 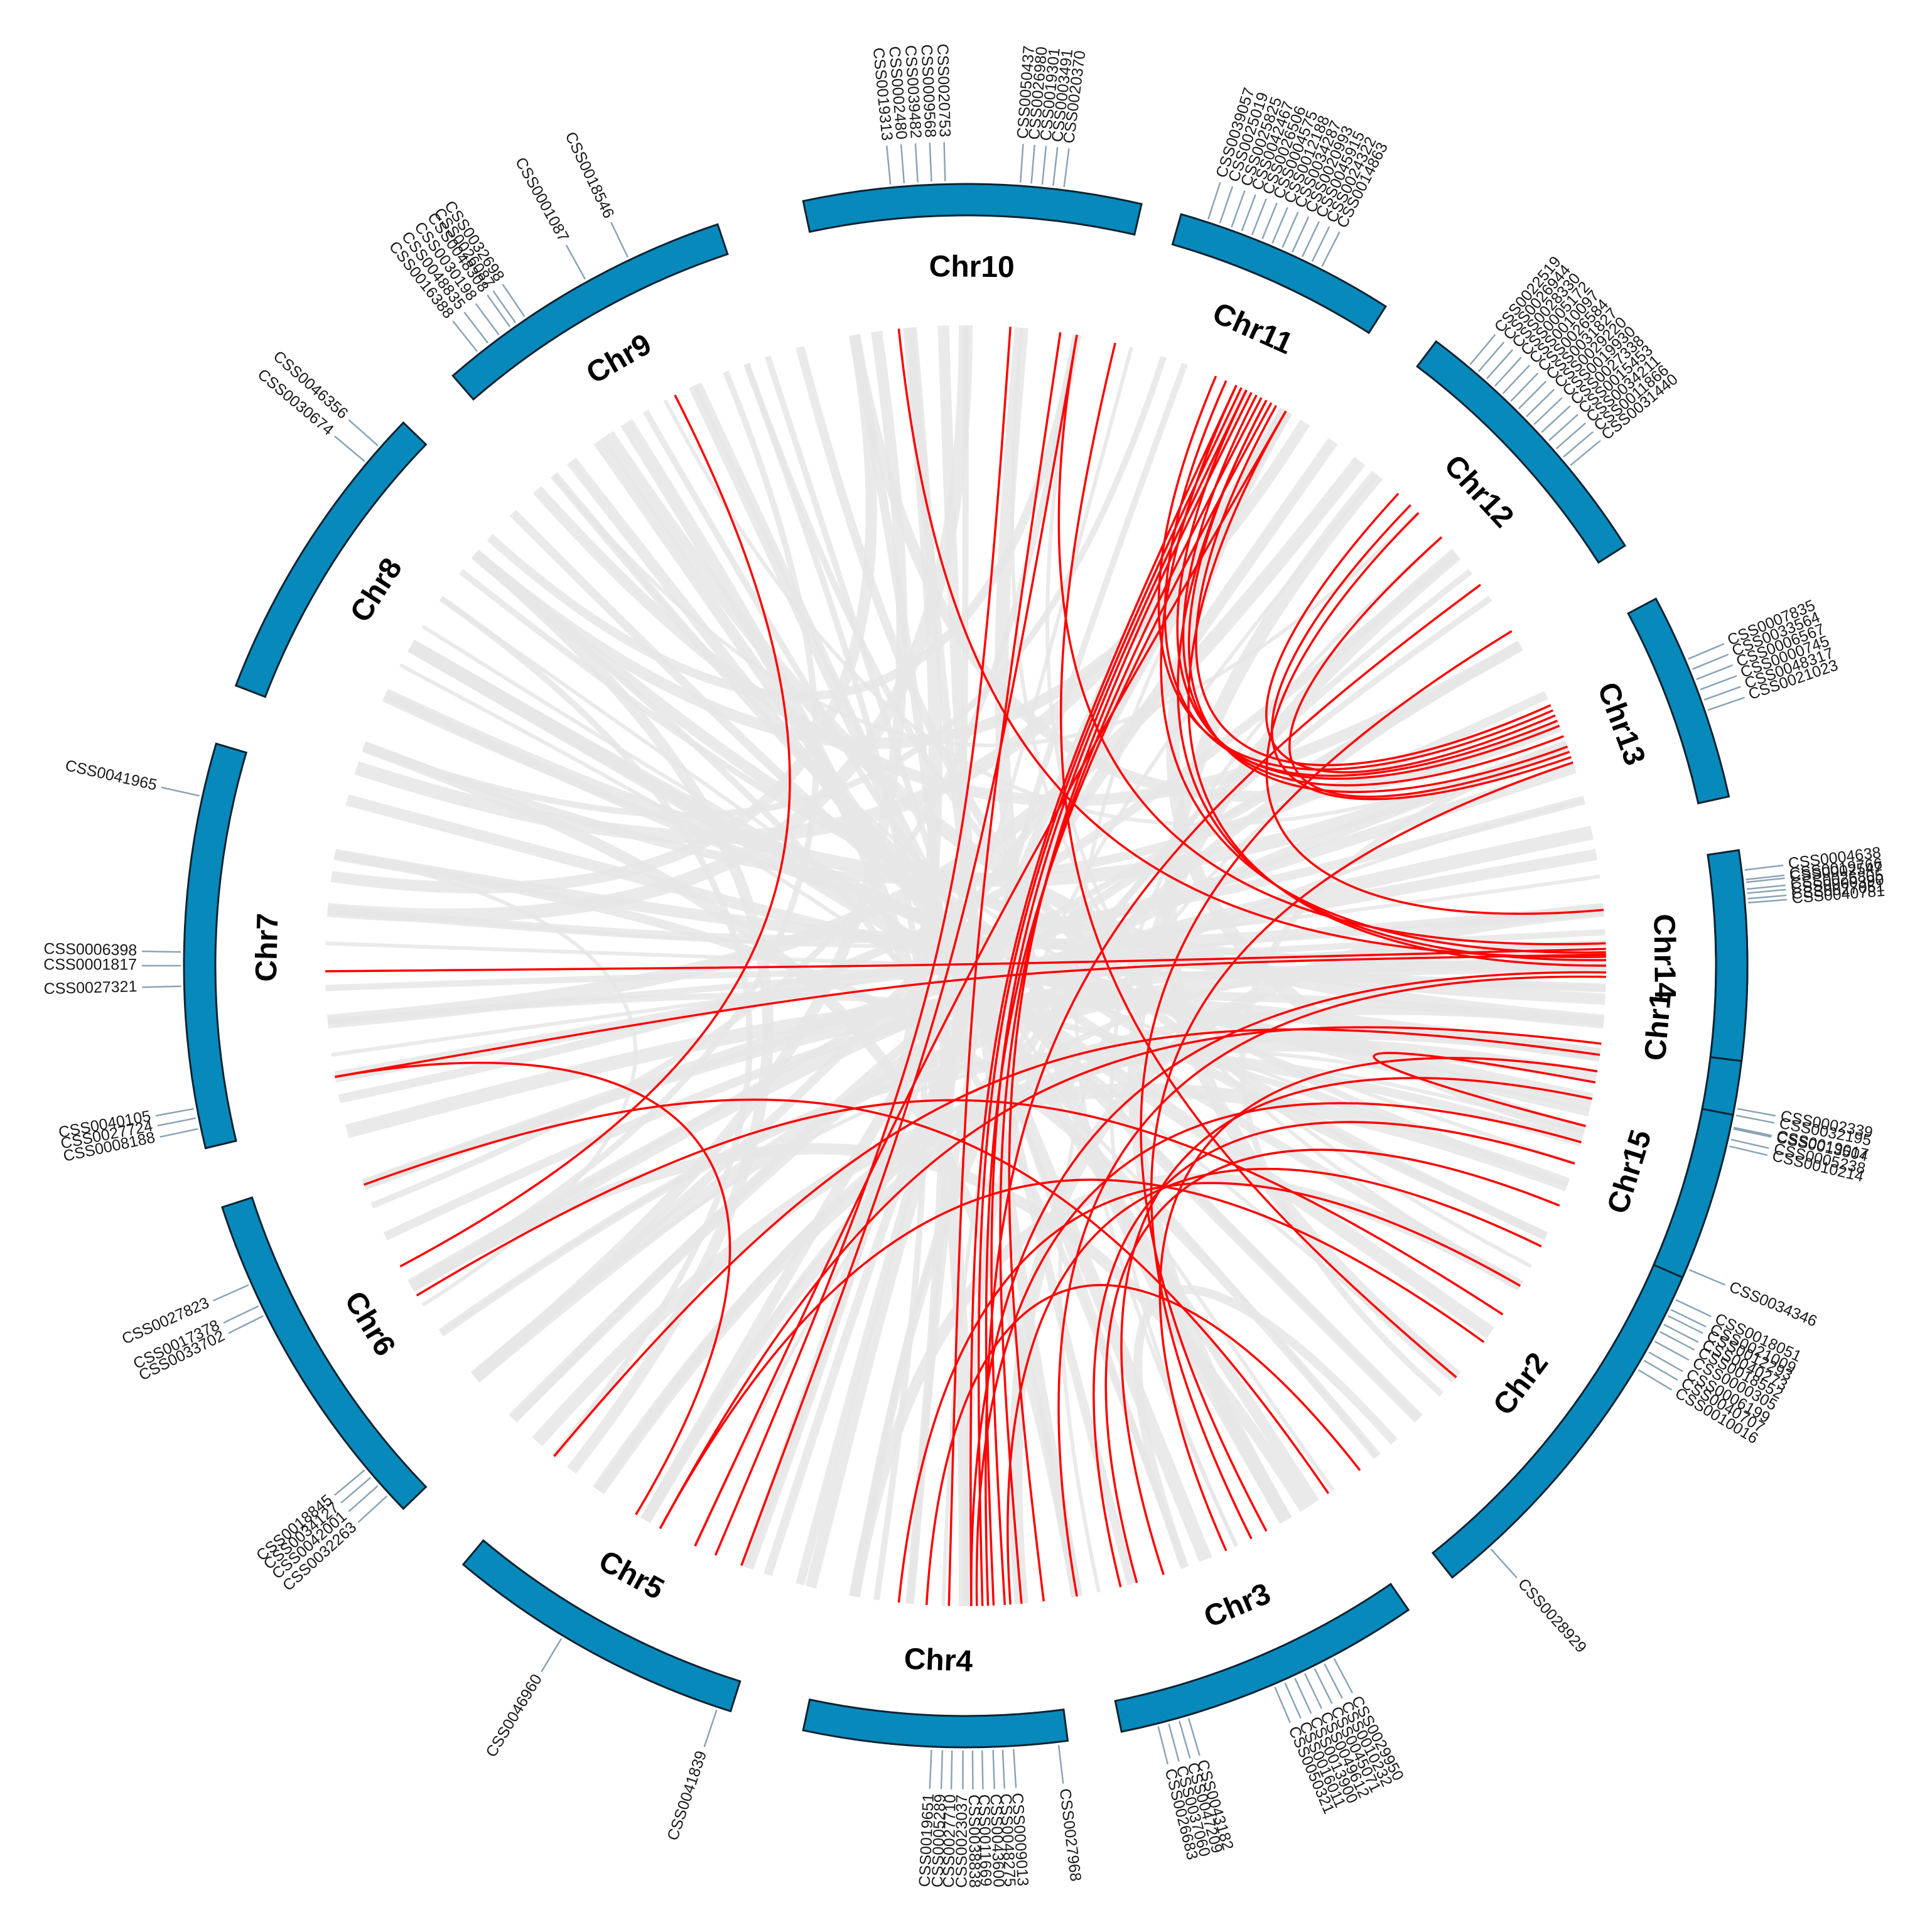 What do you see at coordinates (331, 559) in the screenshot?
I see `chromosome-chr8` at bounding box center [331, 559].